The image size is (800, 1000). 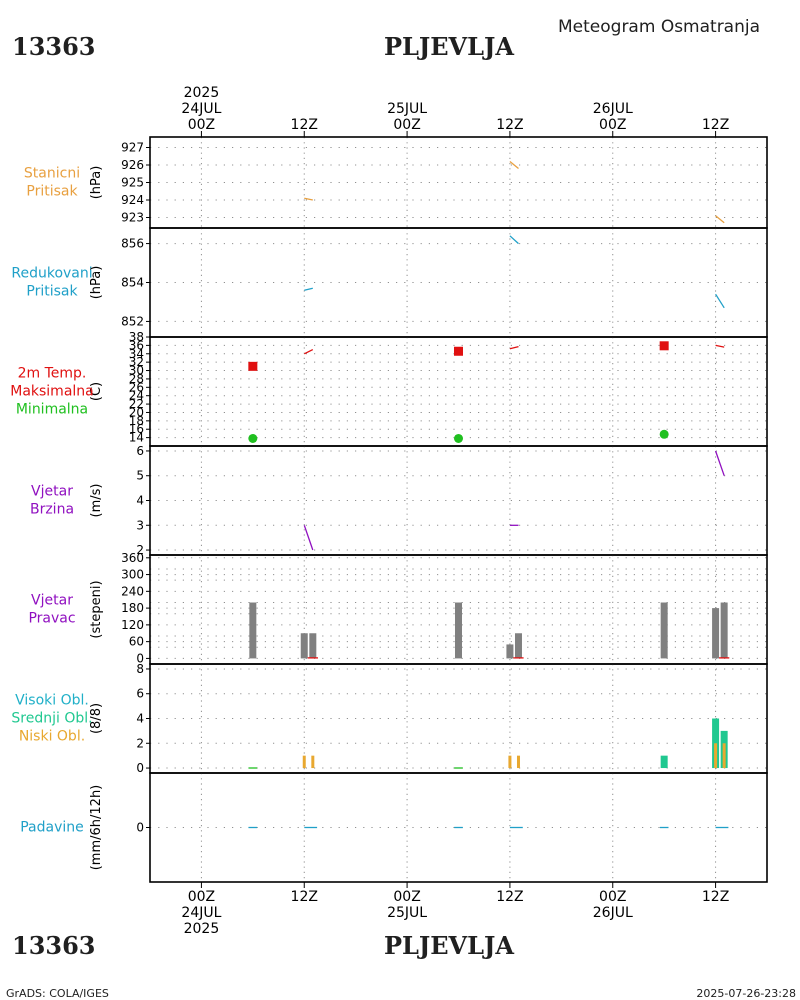 I want to click on unit-label-wind-direction: (stepeni), so click(x=96, y=609).